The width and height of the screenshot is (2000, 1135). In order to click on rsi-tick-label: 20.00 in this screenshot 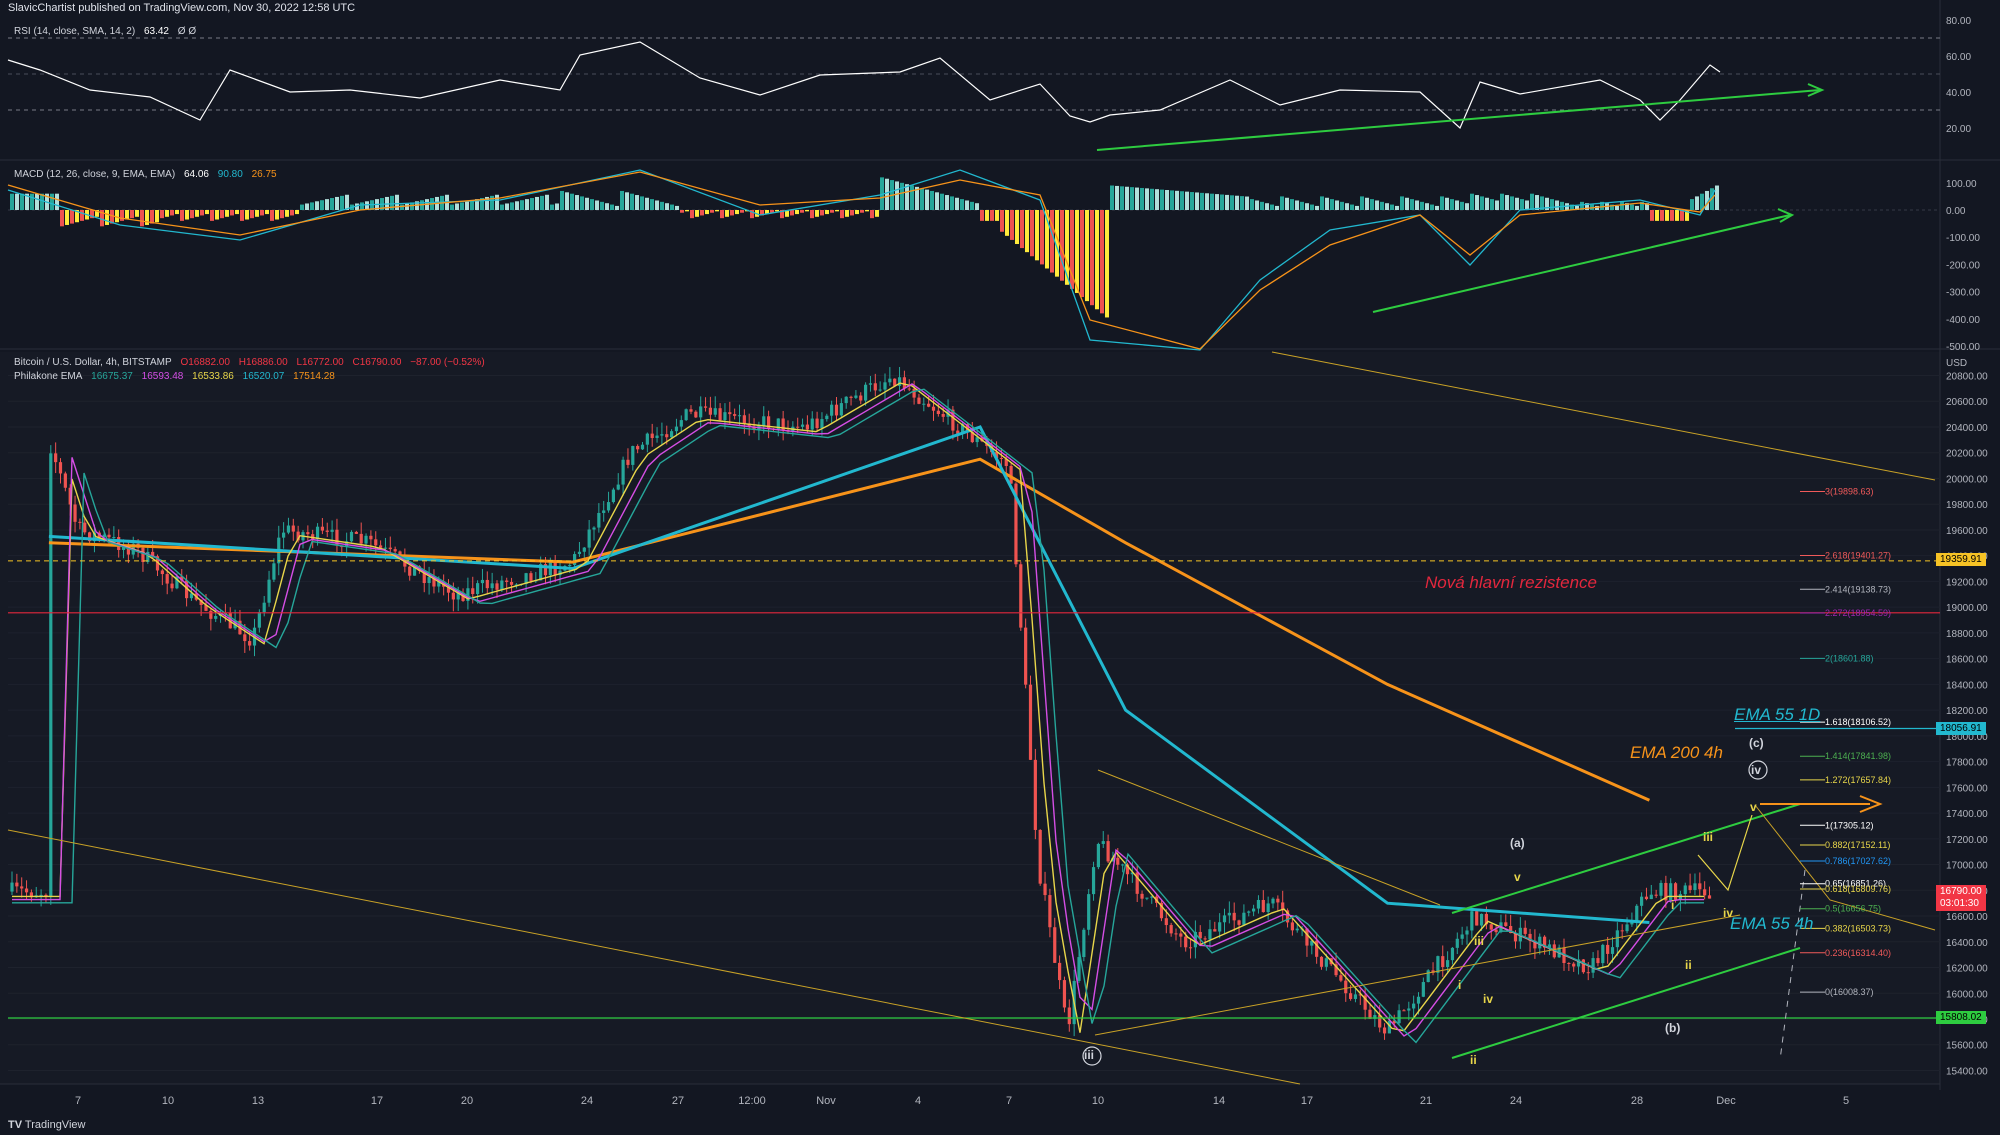, I will do `click(1958, 129)`.